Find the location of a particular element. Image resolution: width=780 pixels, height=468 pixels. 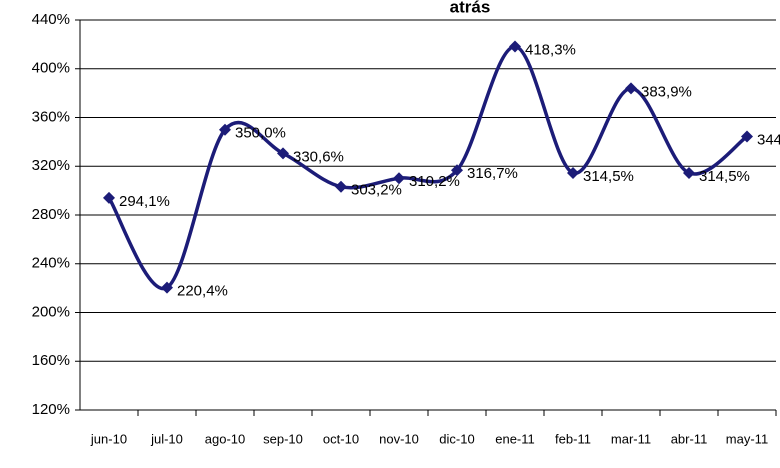

data-label: 344,4% is located at coordinates (768, 139).